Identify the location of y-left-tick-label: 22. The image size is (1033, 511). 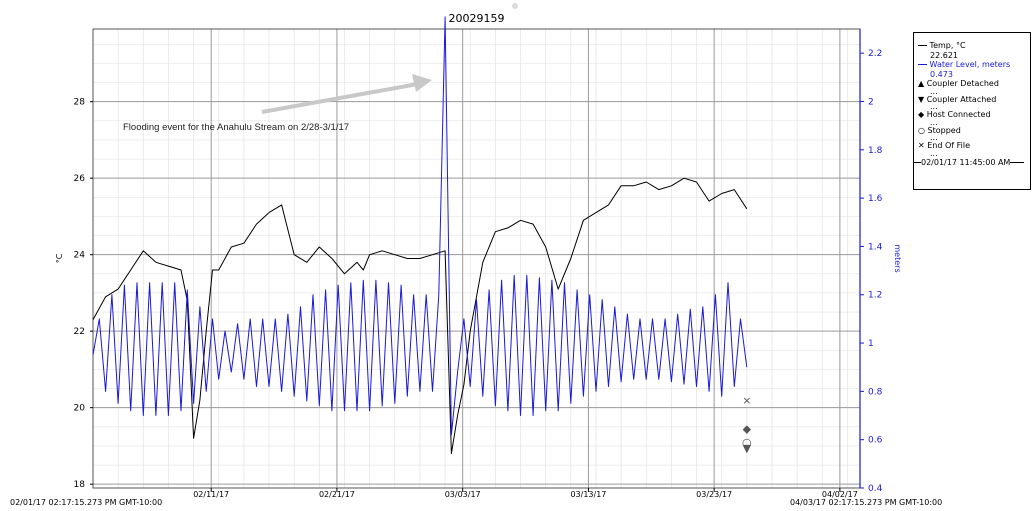
(79, 332).